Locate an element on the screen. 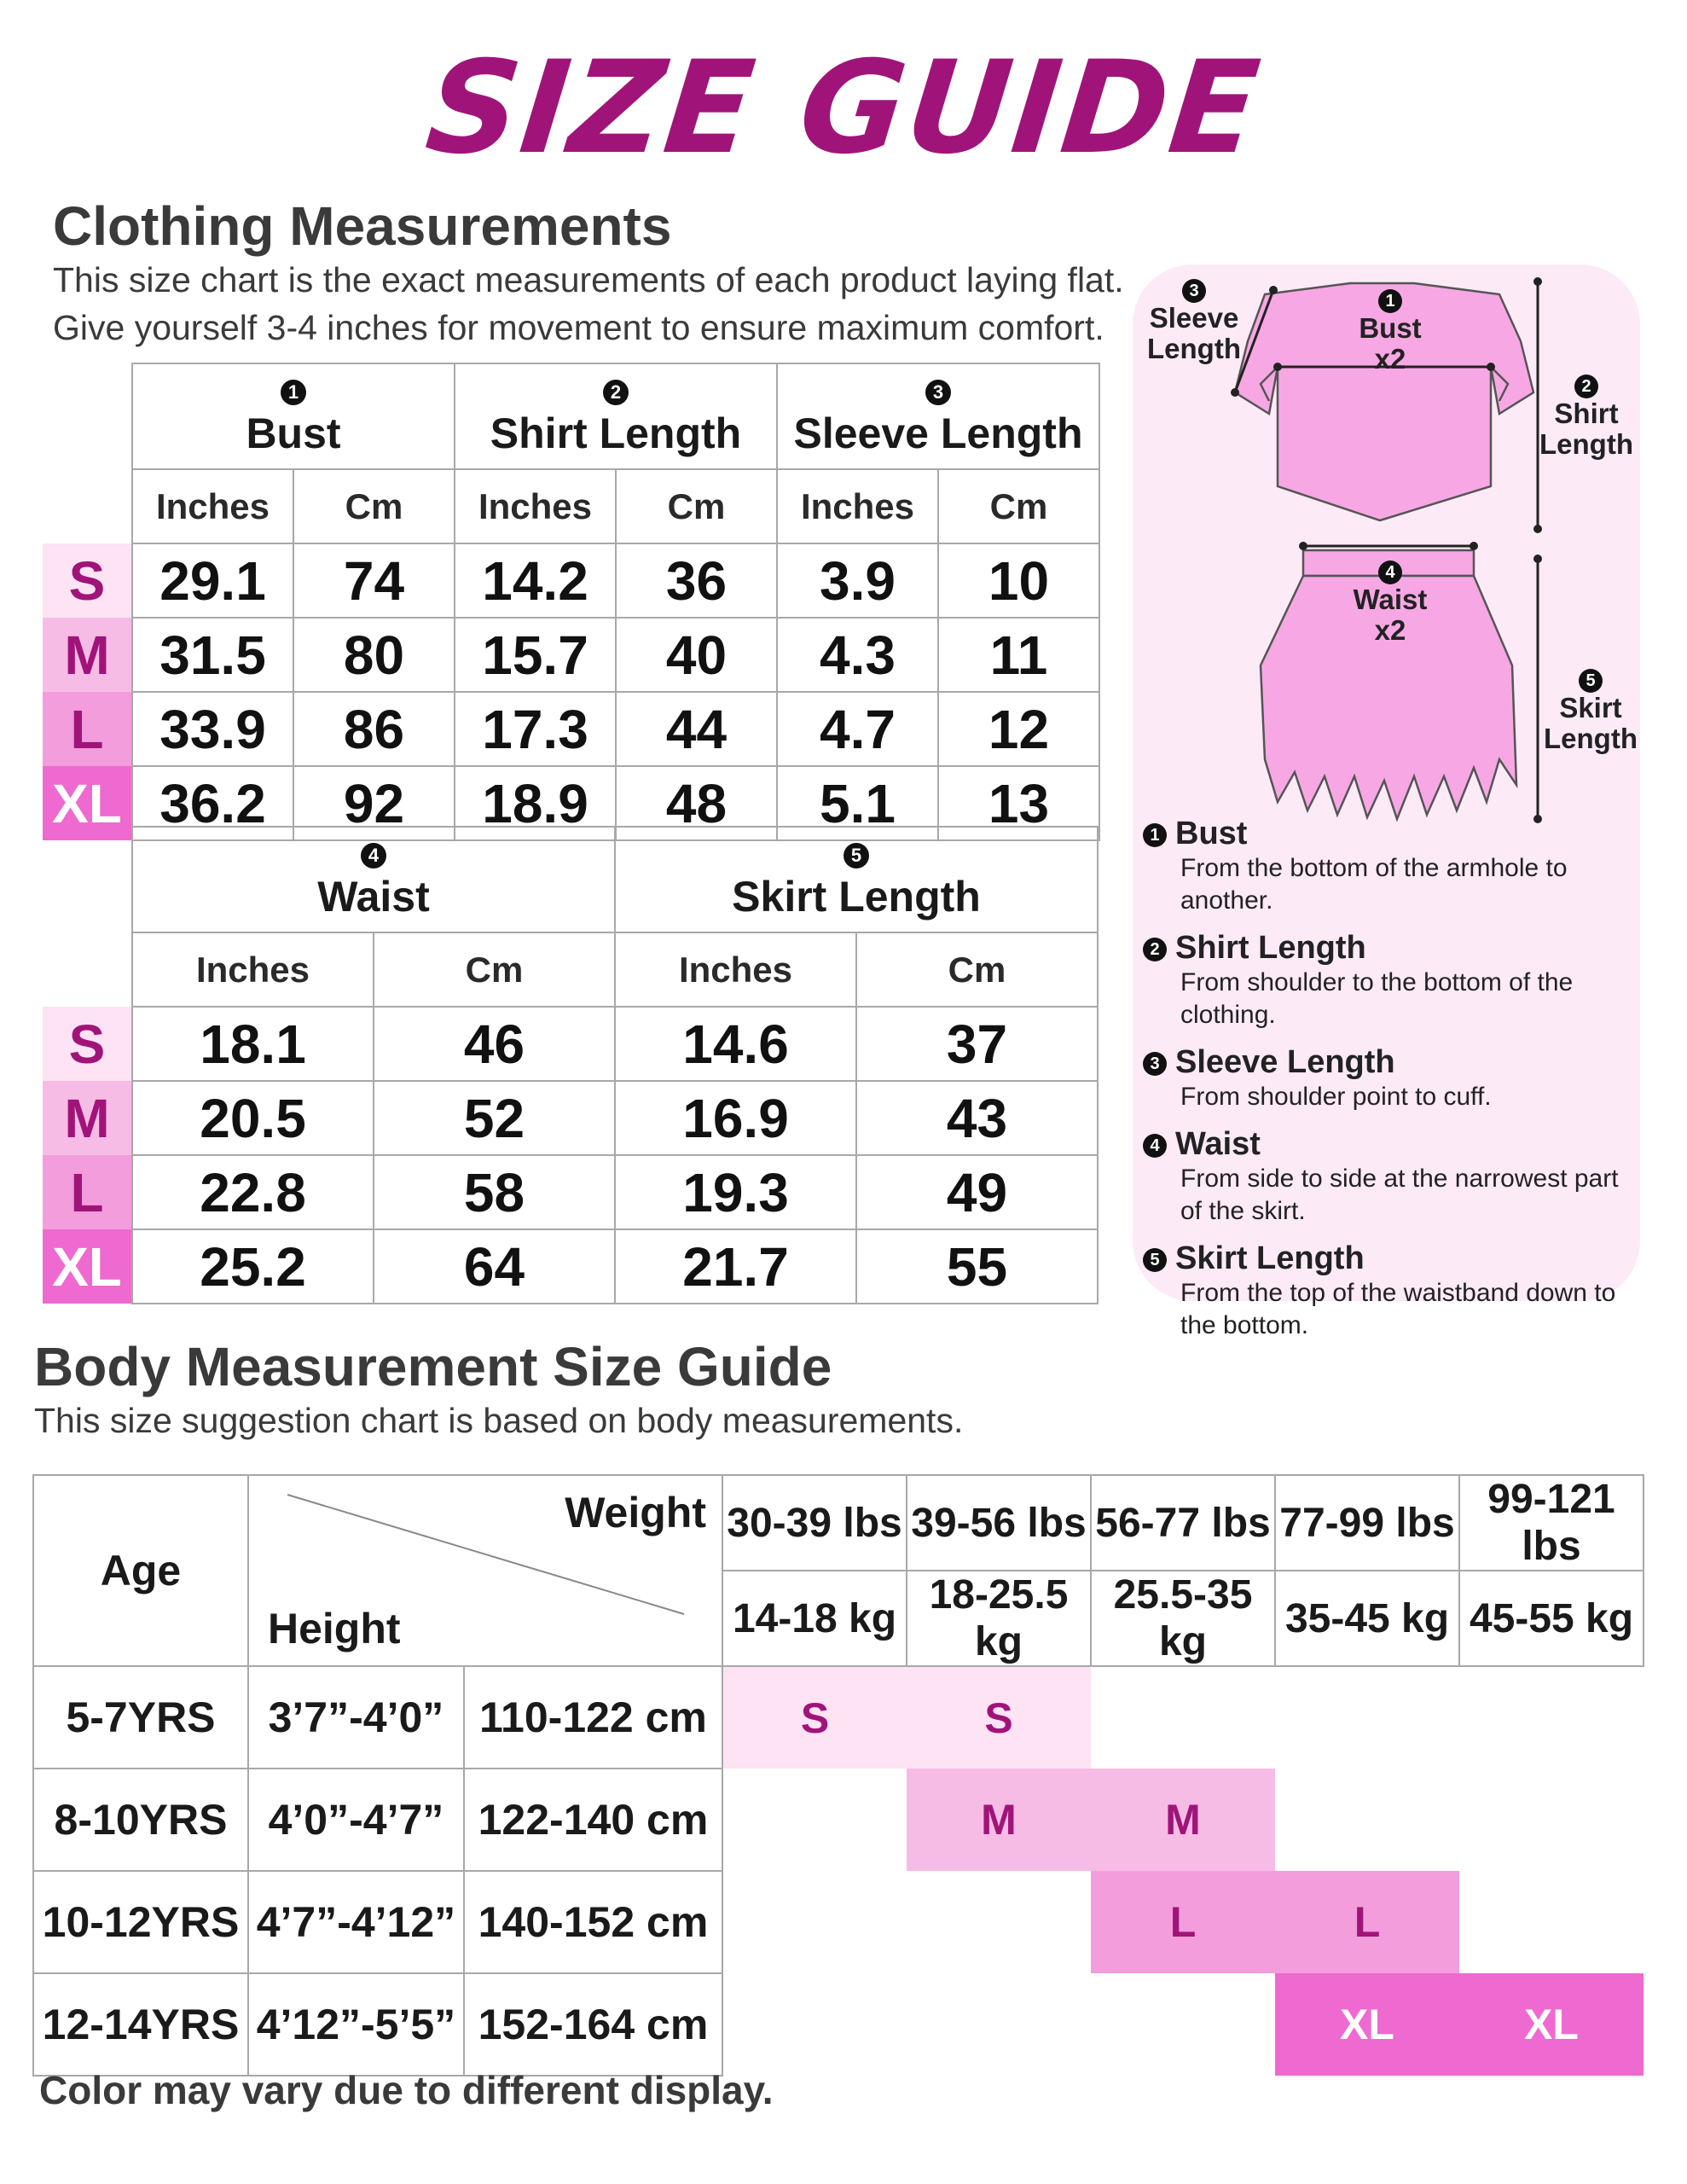 This screenshot has width=1687, height=2184. weight-kg-header: 14-18 kg is located at coordinates (814, 1619).